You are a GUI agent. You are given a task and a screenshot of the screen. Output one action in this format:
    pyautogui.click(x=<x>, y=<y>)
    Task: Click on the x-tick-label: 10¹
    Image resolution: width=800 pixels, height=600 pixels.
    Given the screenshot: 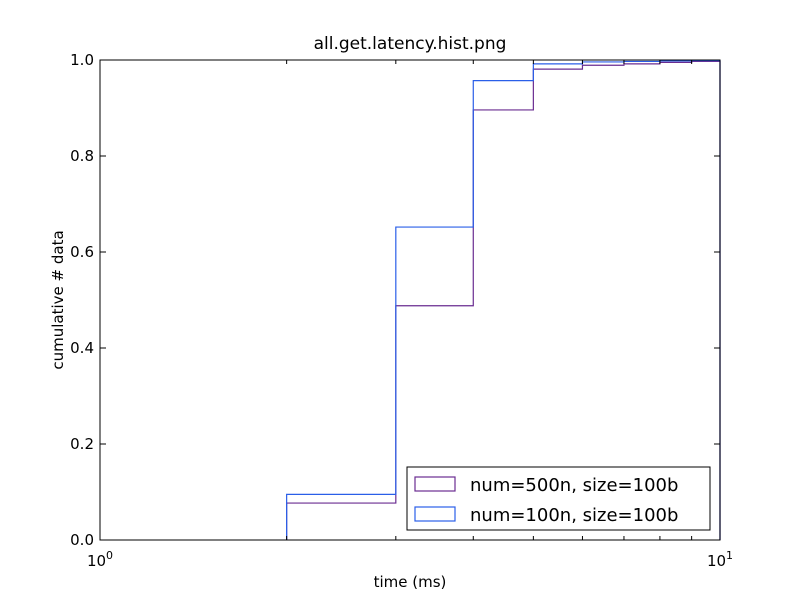 What is the action you would take?
    pyautogui.click(x=720, y=559)
    